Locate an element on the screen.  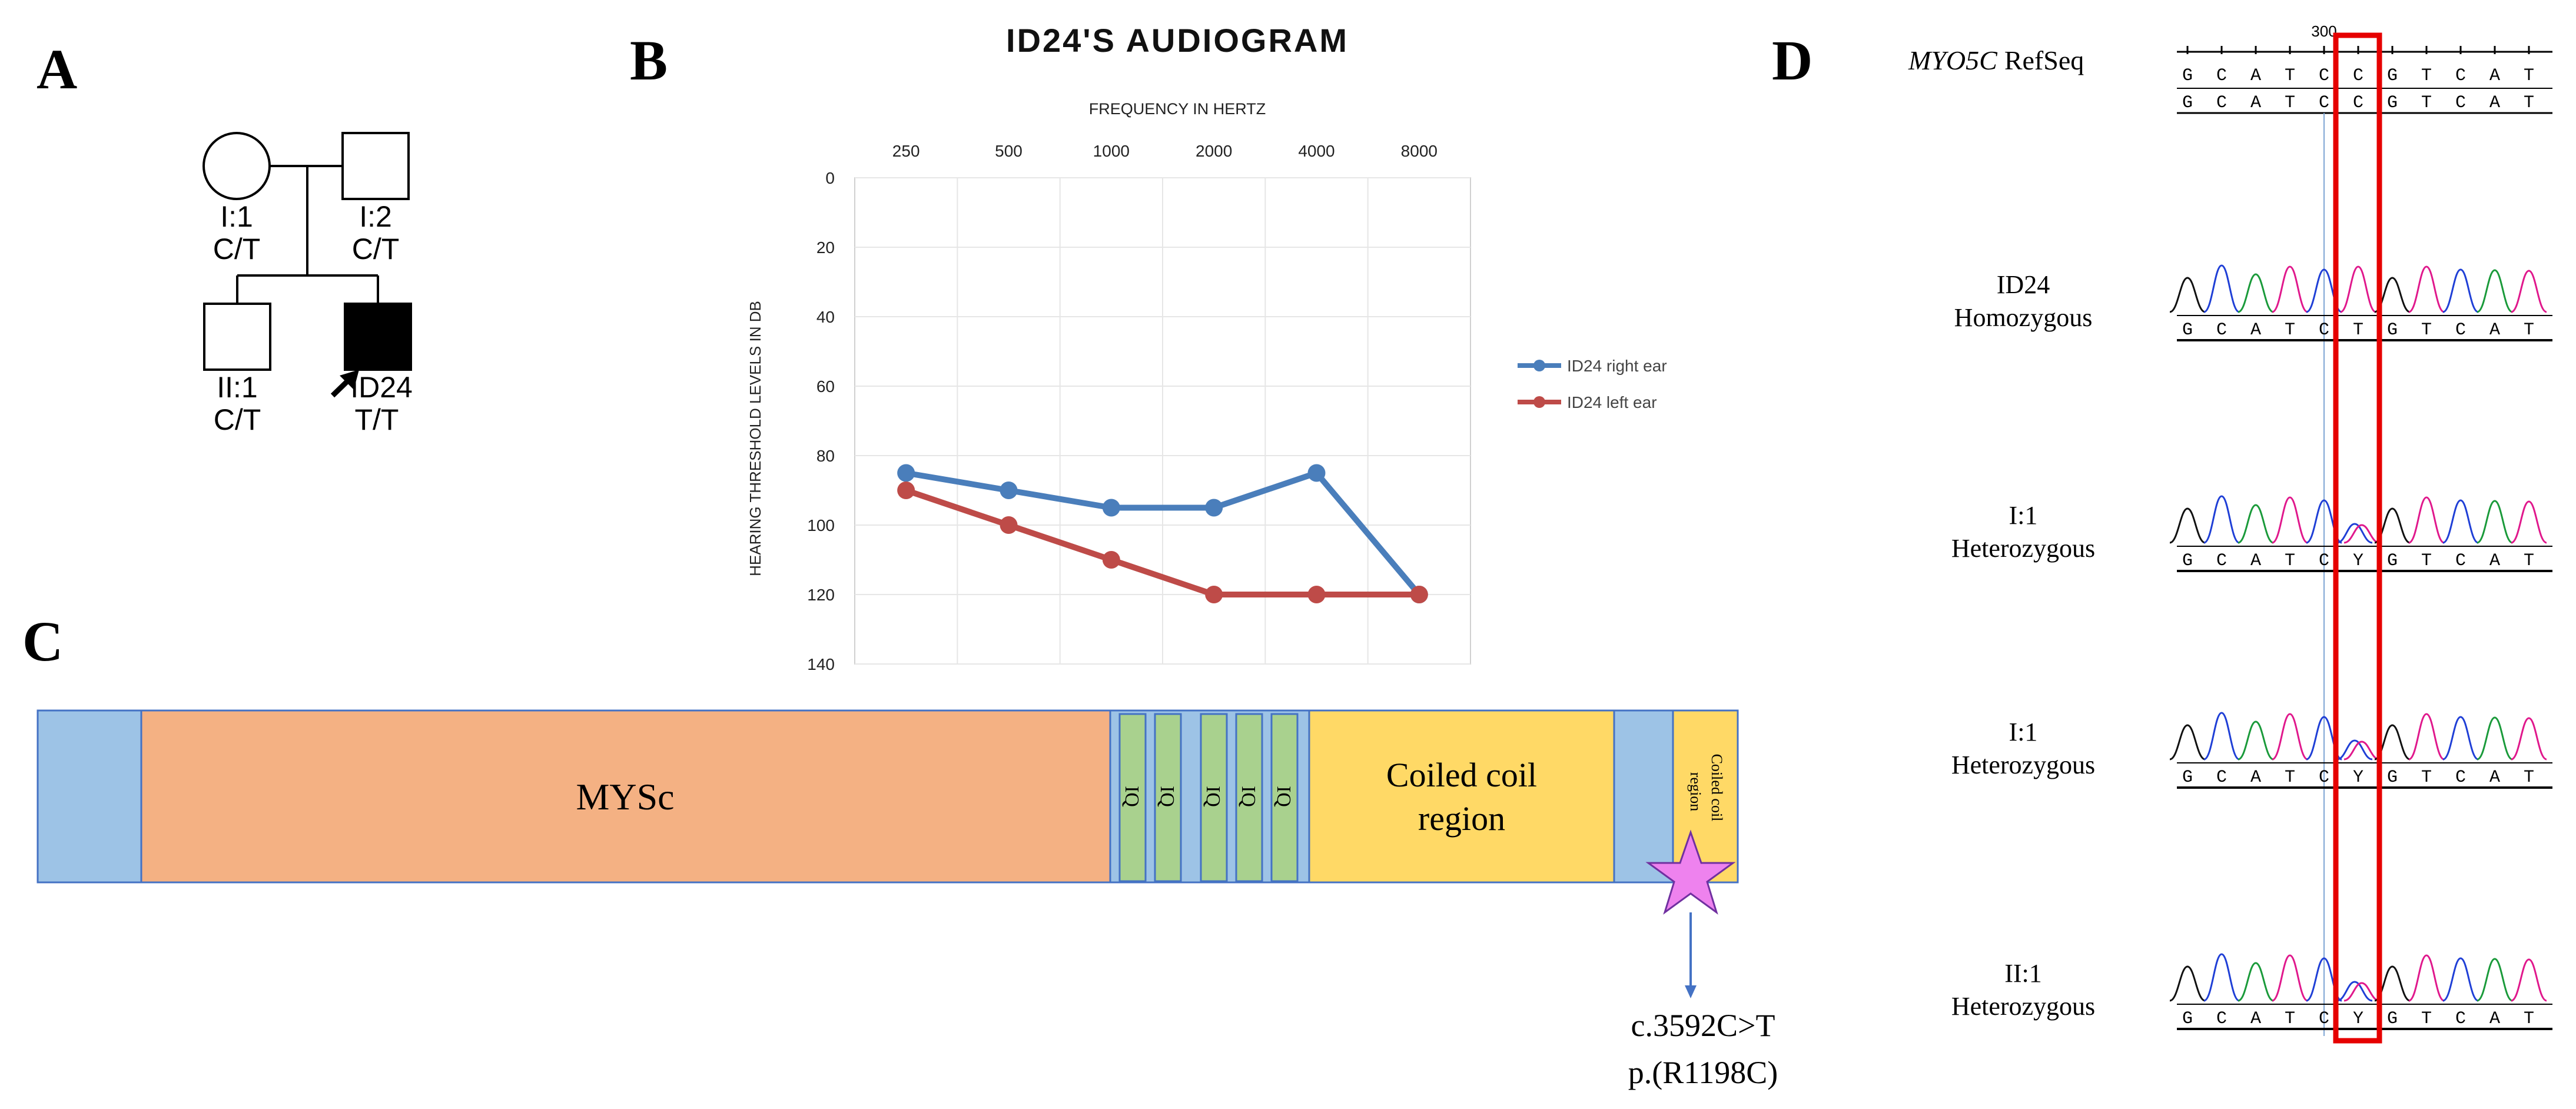
chart-title: ID24'S AUDIOGRAM is located at coordinates (1177, 40).